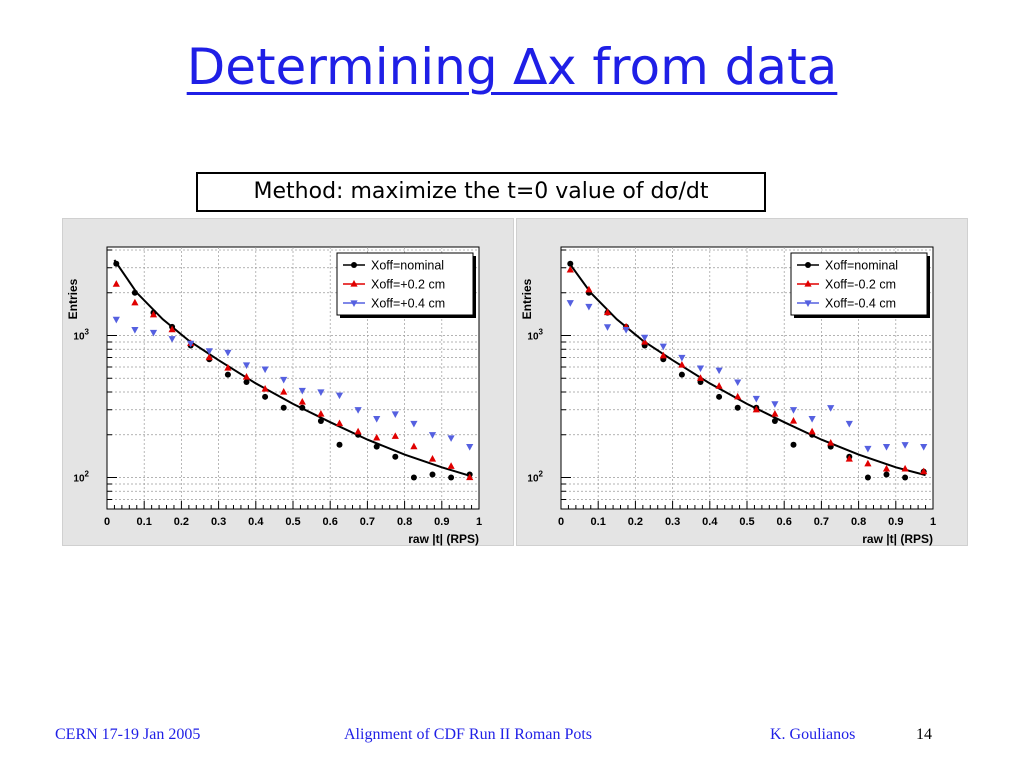 Image resolution: width=1024 pixels, height=768 pixels. I want to click on legend: Xoff=nominal Xoff=+0.2 cm Xoff=+0.4 cm, so click(406, 285).